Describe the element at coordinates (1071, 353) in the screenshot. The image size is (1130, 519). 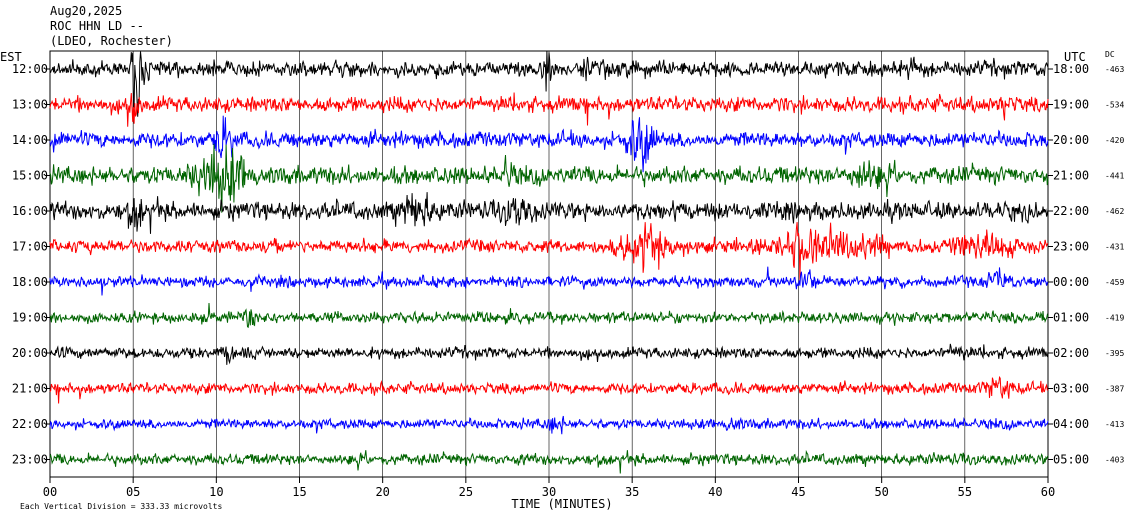
I see `utc-label: 02:00` at that location.